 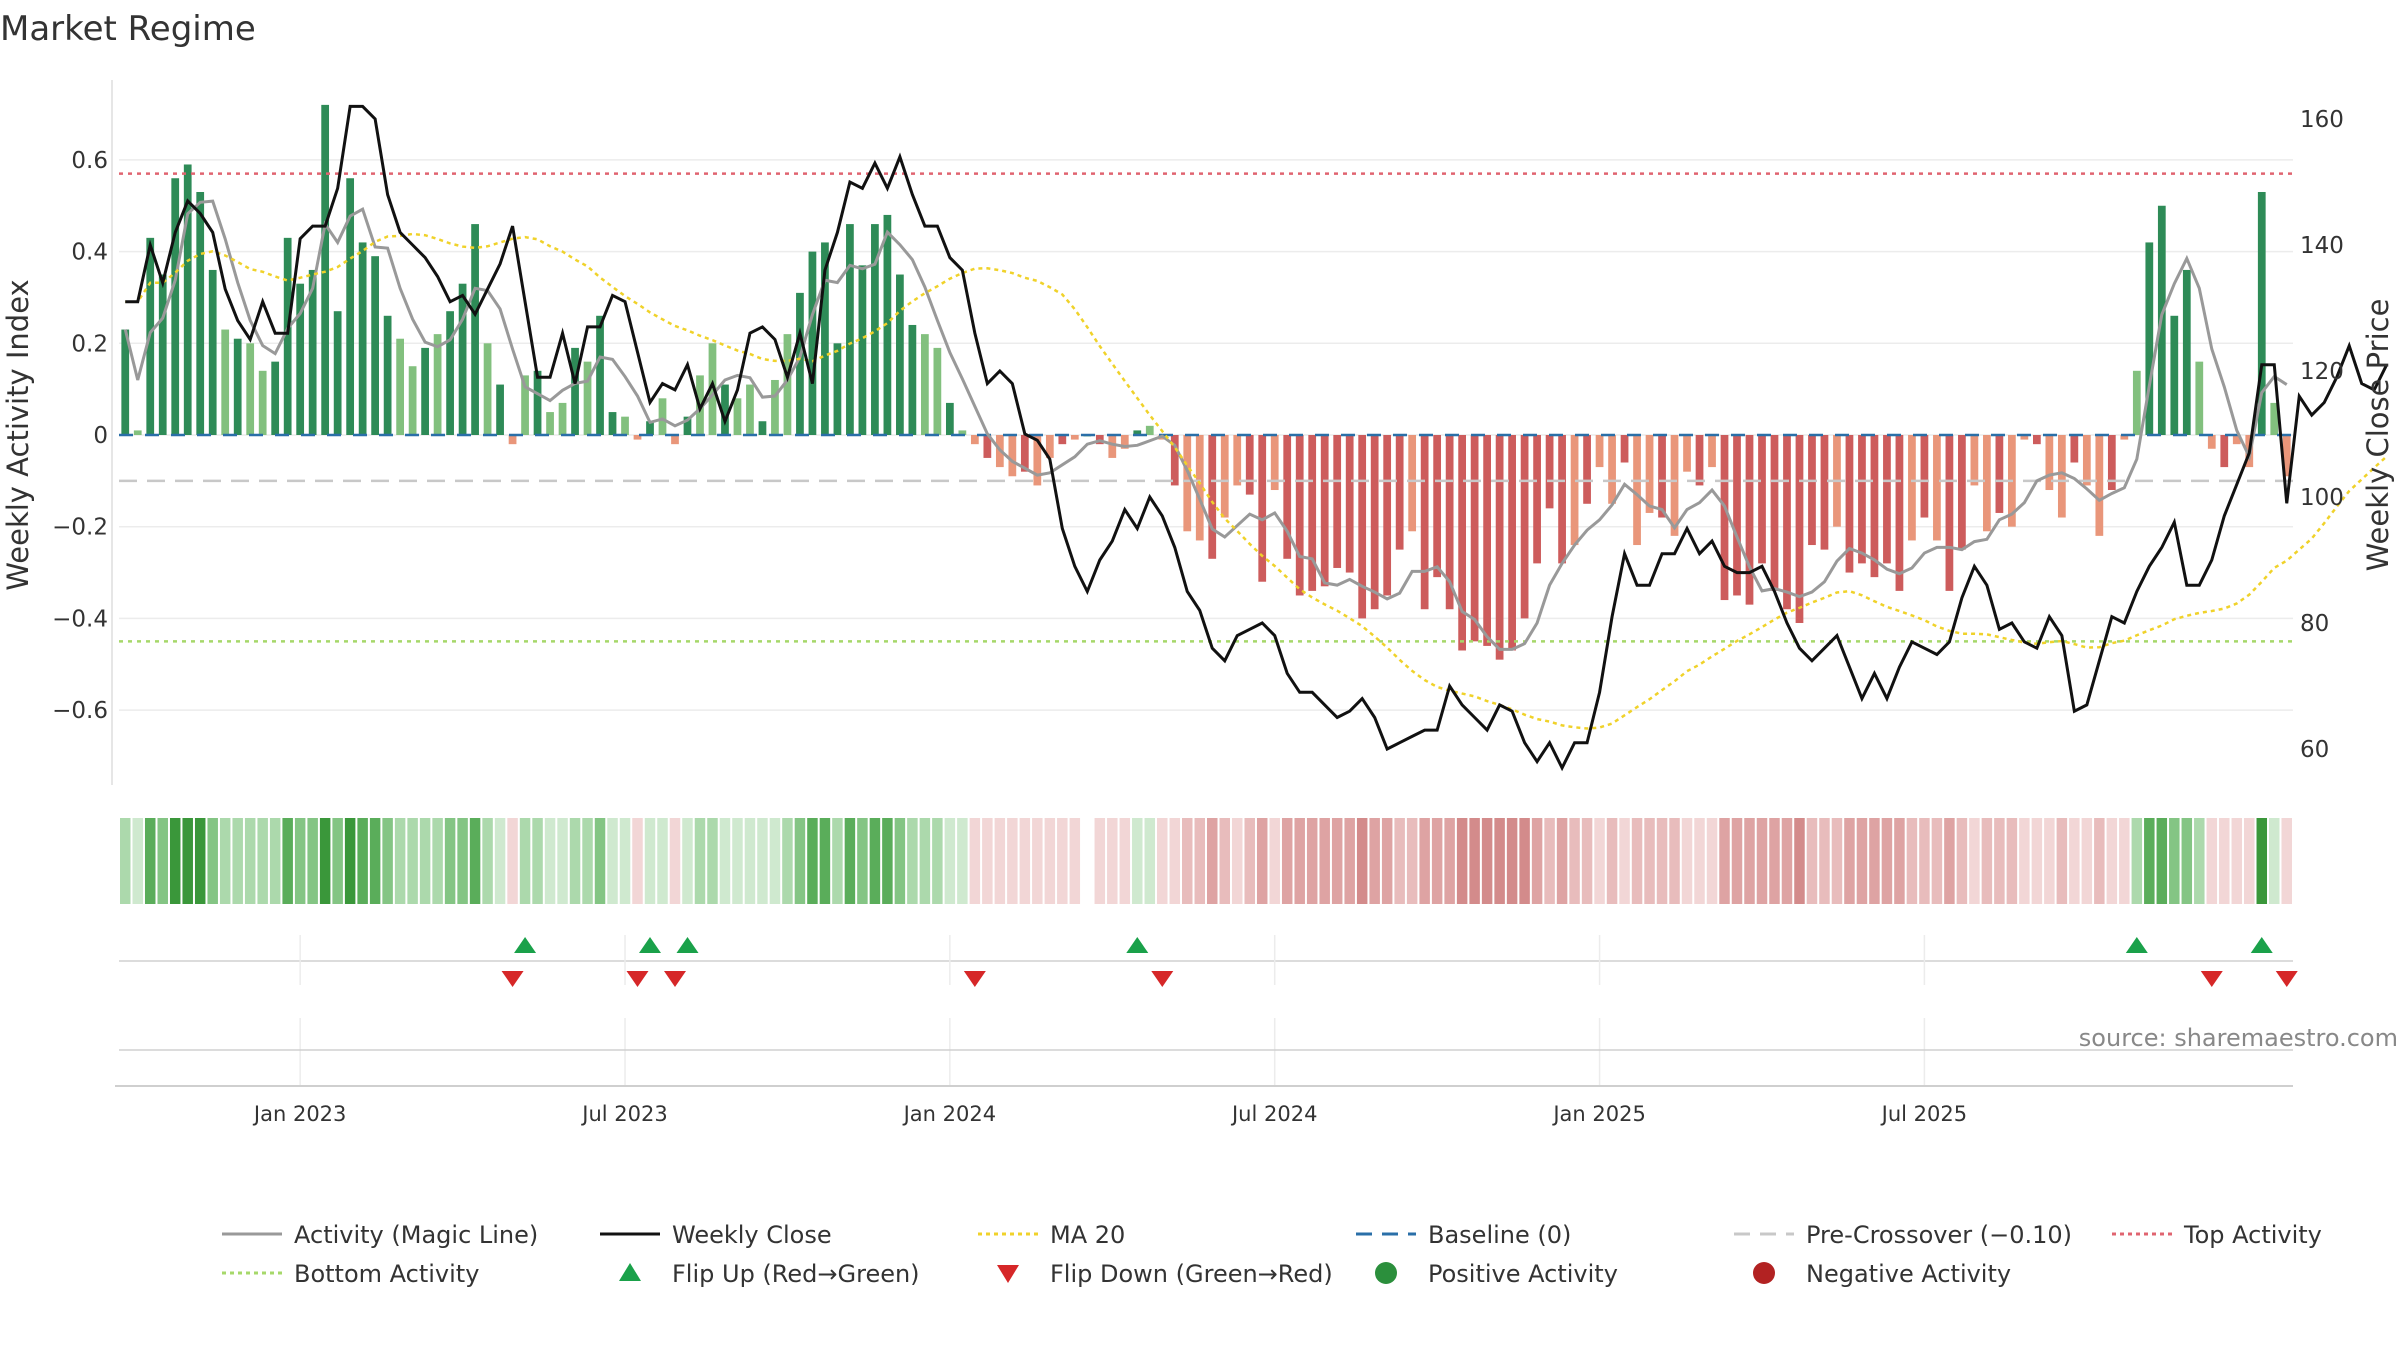 What do you see at coordinates (2322, 372) in the screenshot?
I see `right-tick-label: 120` at bounding box center [2322, 372].